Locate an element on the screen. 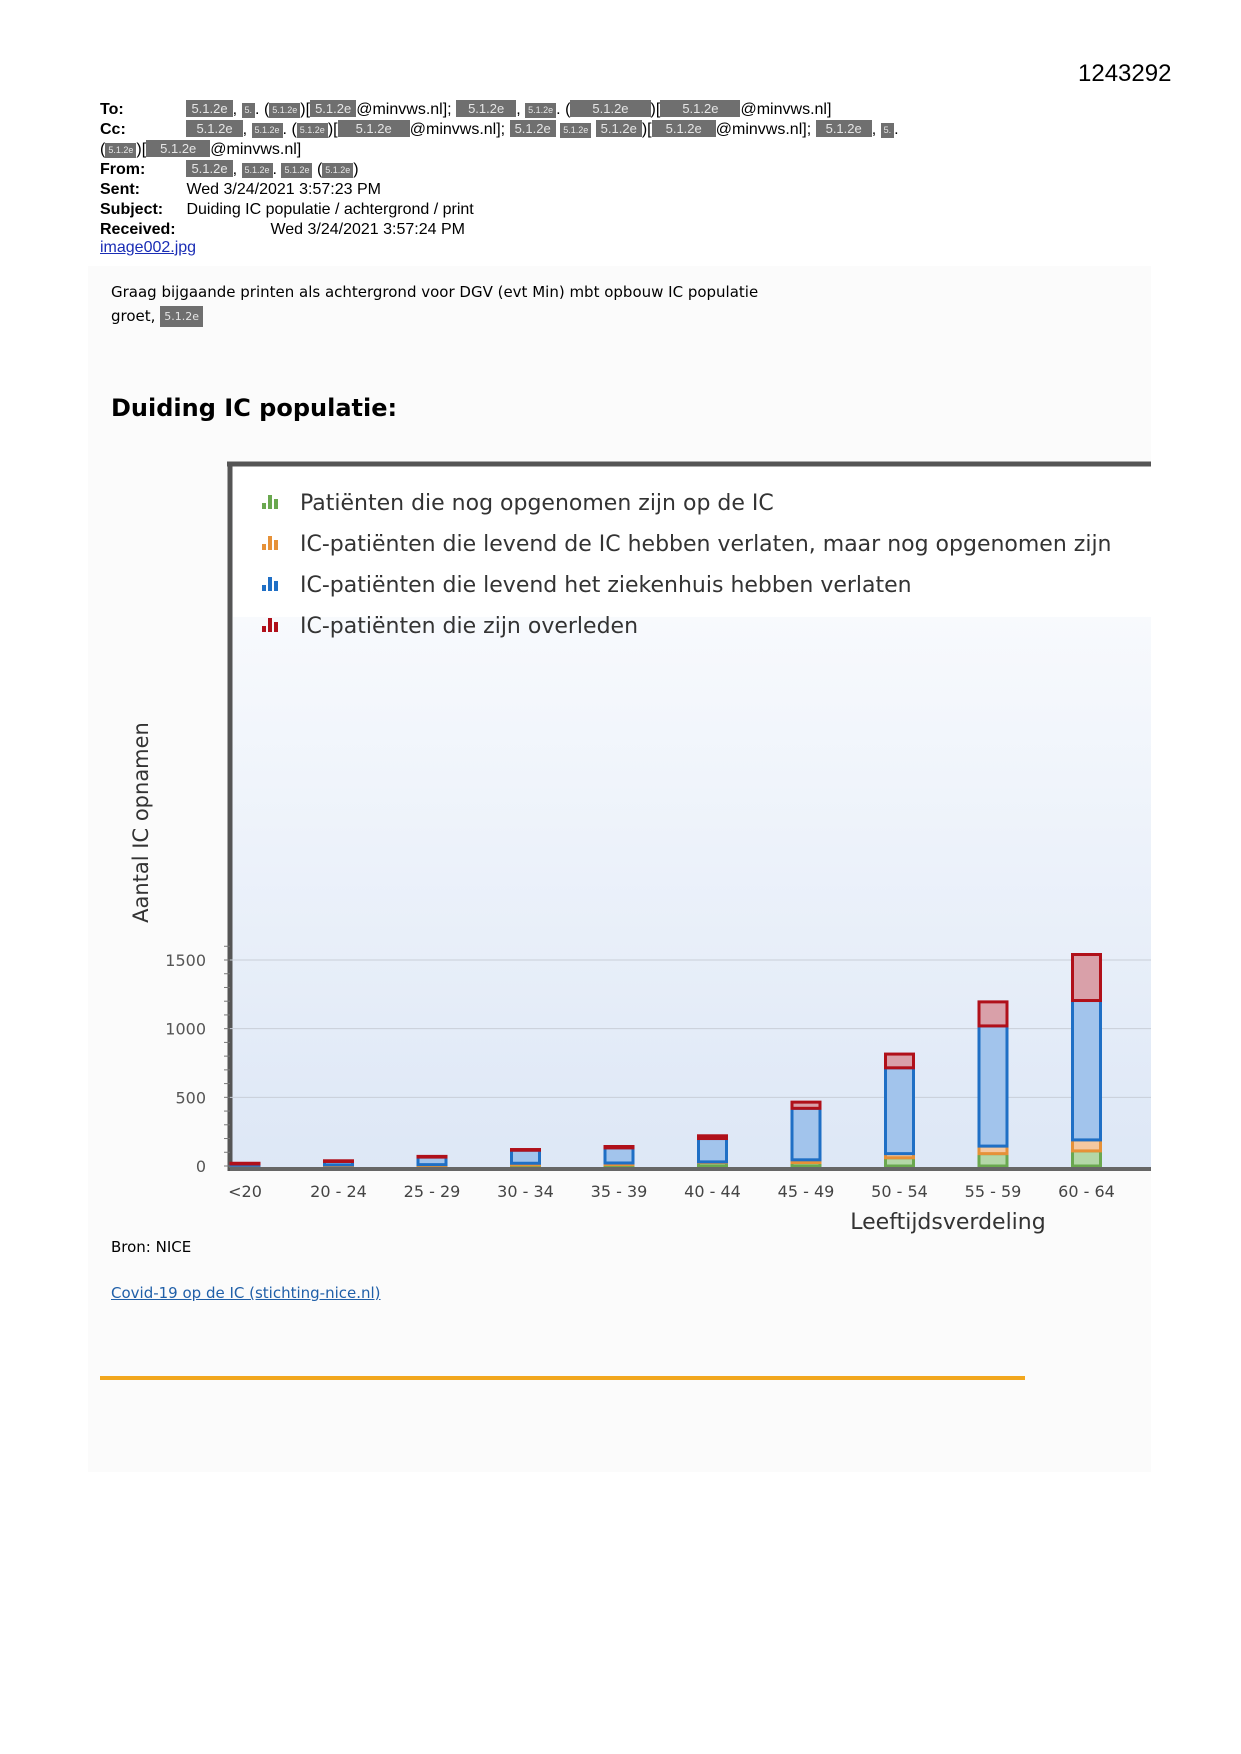  source-link: Covid-19 op de IC (stichting-nice.nl) is located at coordinates (246, 1293).